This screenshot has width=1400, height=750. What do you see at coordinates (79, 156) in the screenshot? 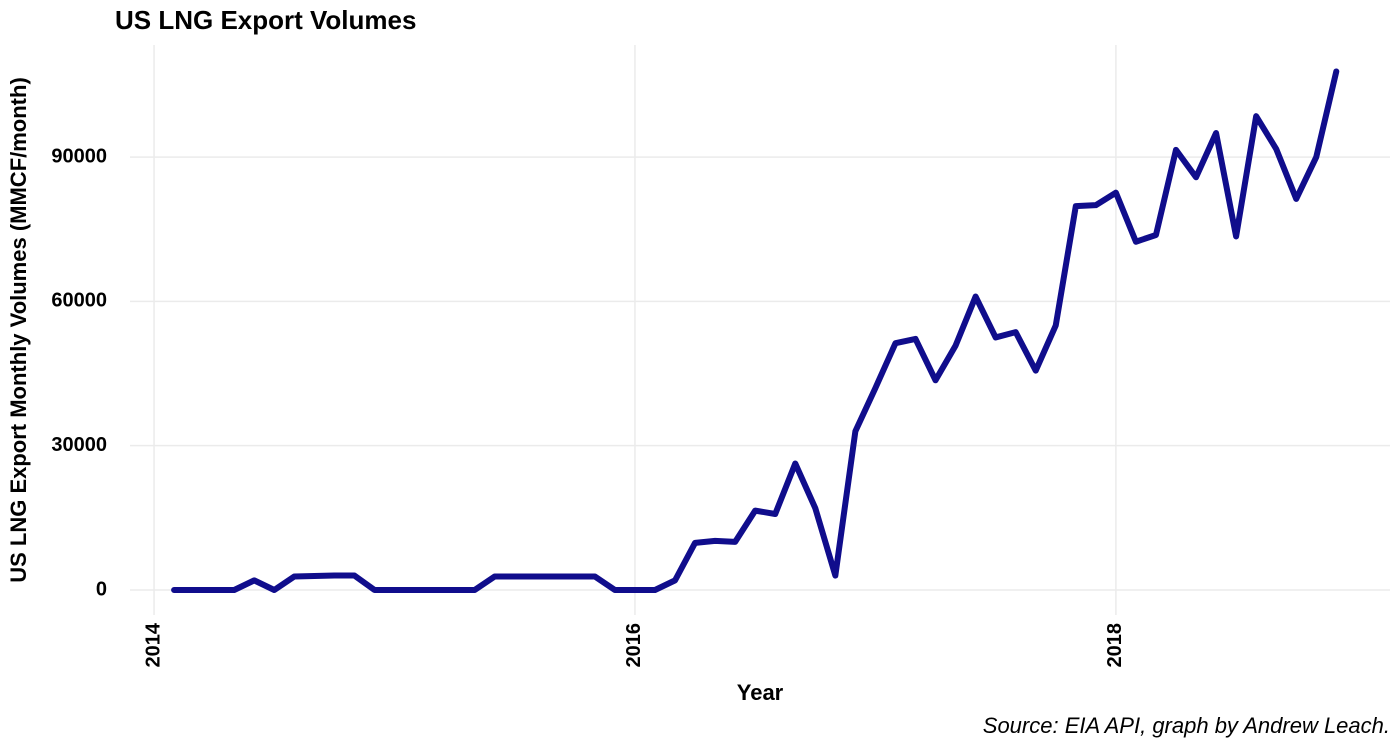
I see `y-tick-label: 90000` at bounding box center [79, 156].